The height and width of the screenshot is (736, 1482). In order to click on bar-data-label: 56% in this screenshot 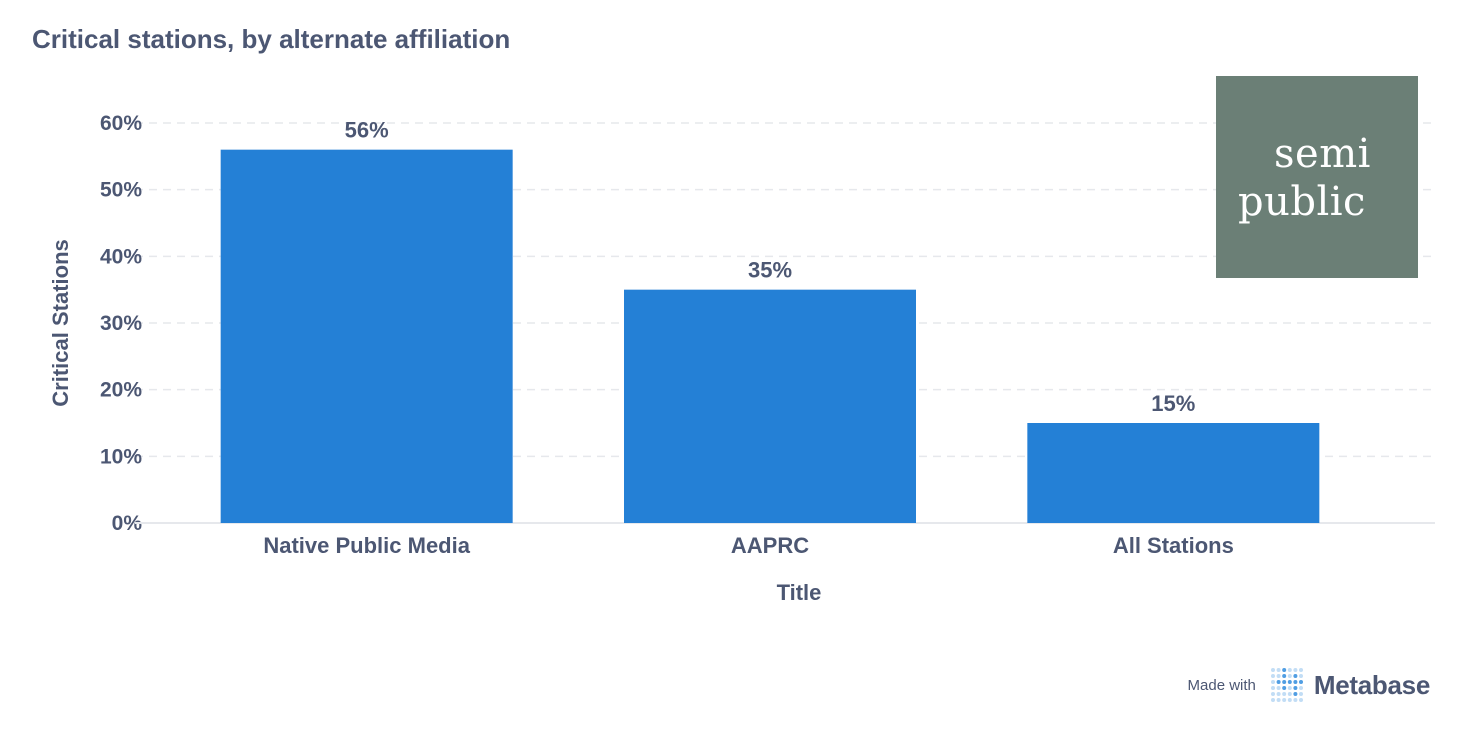, I will do `click(367, 130)`.